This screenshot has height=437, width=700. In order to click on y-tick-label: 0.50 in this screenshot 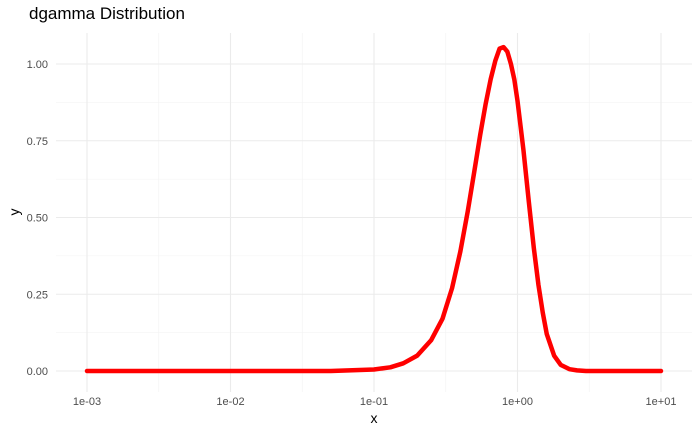, I will do `click(37, 219)`.